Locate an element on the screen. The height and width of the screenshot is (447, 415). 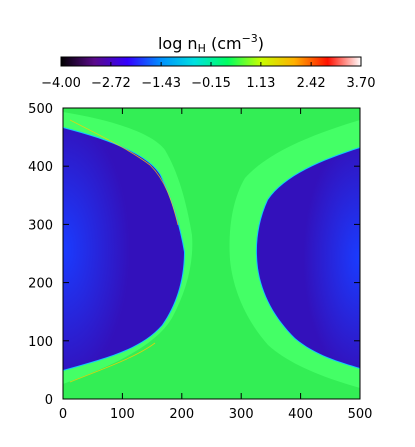
y-tick-label: 0 is located at coordinates (49, 400).